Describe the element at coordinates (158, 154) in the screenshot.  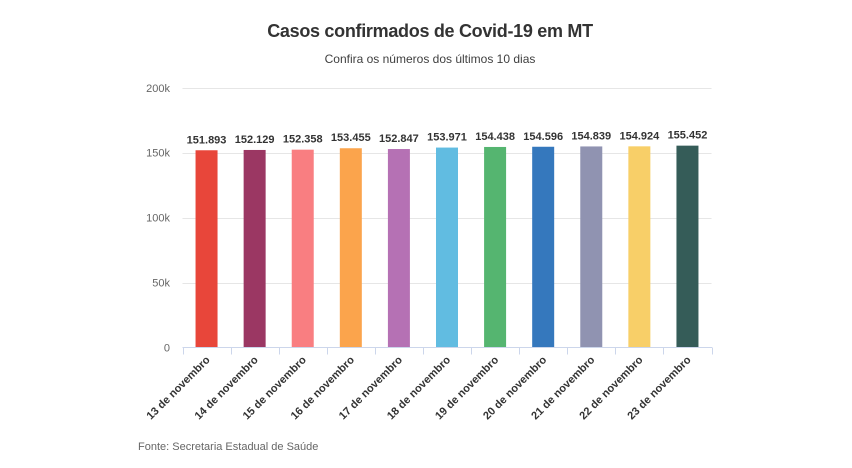
I see `y-axis-tick-label: 150k` at that location.